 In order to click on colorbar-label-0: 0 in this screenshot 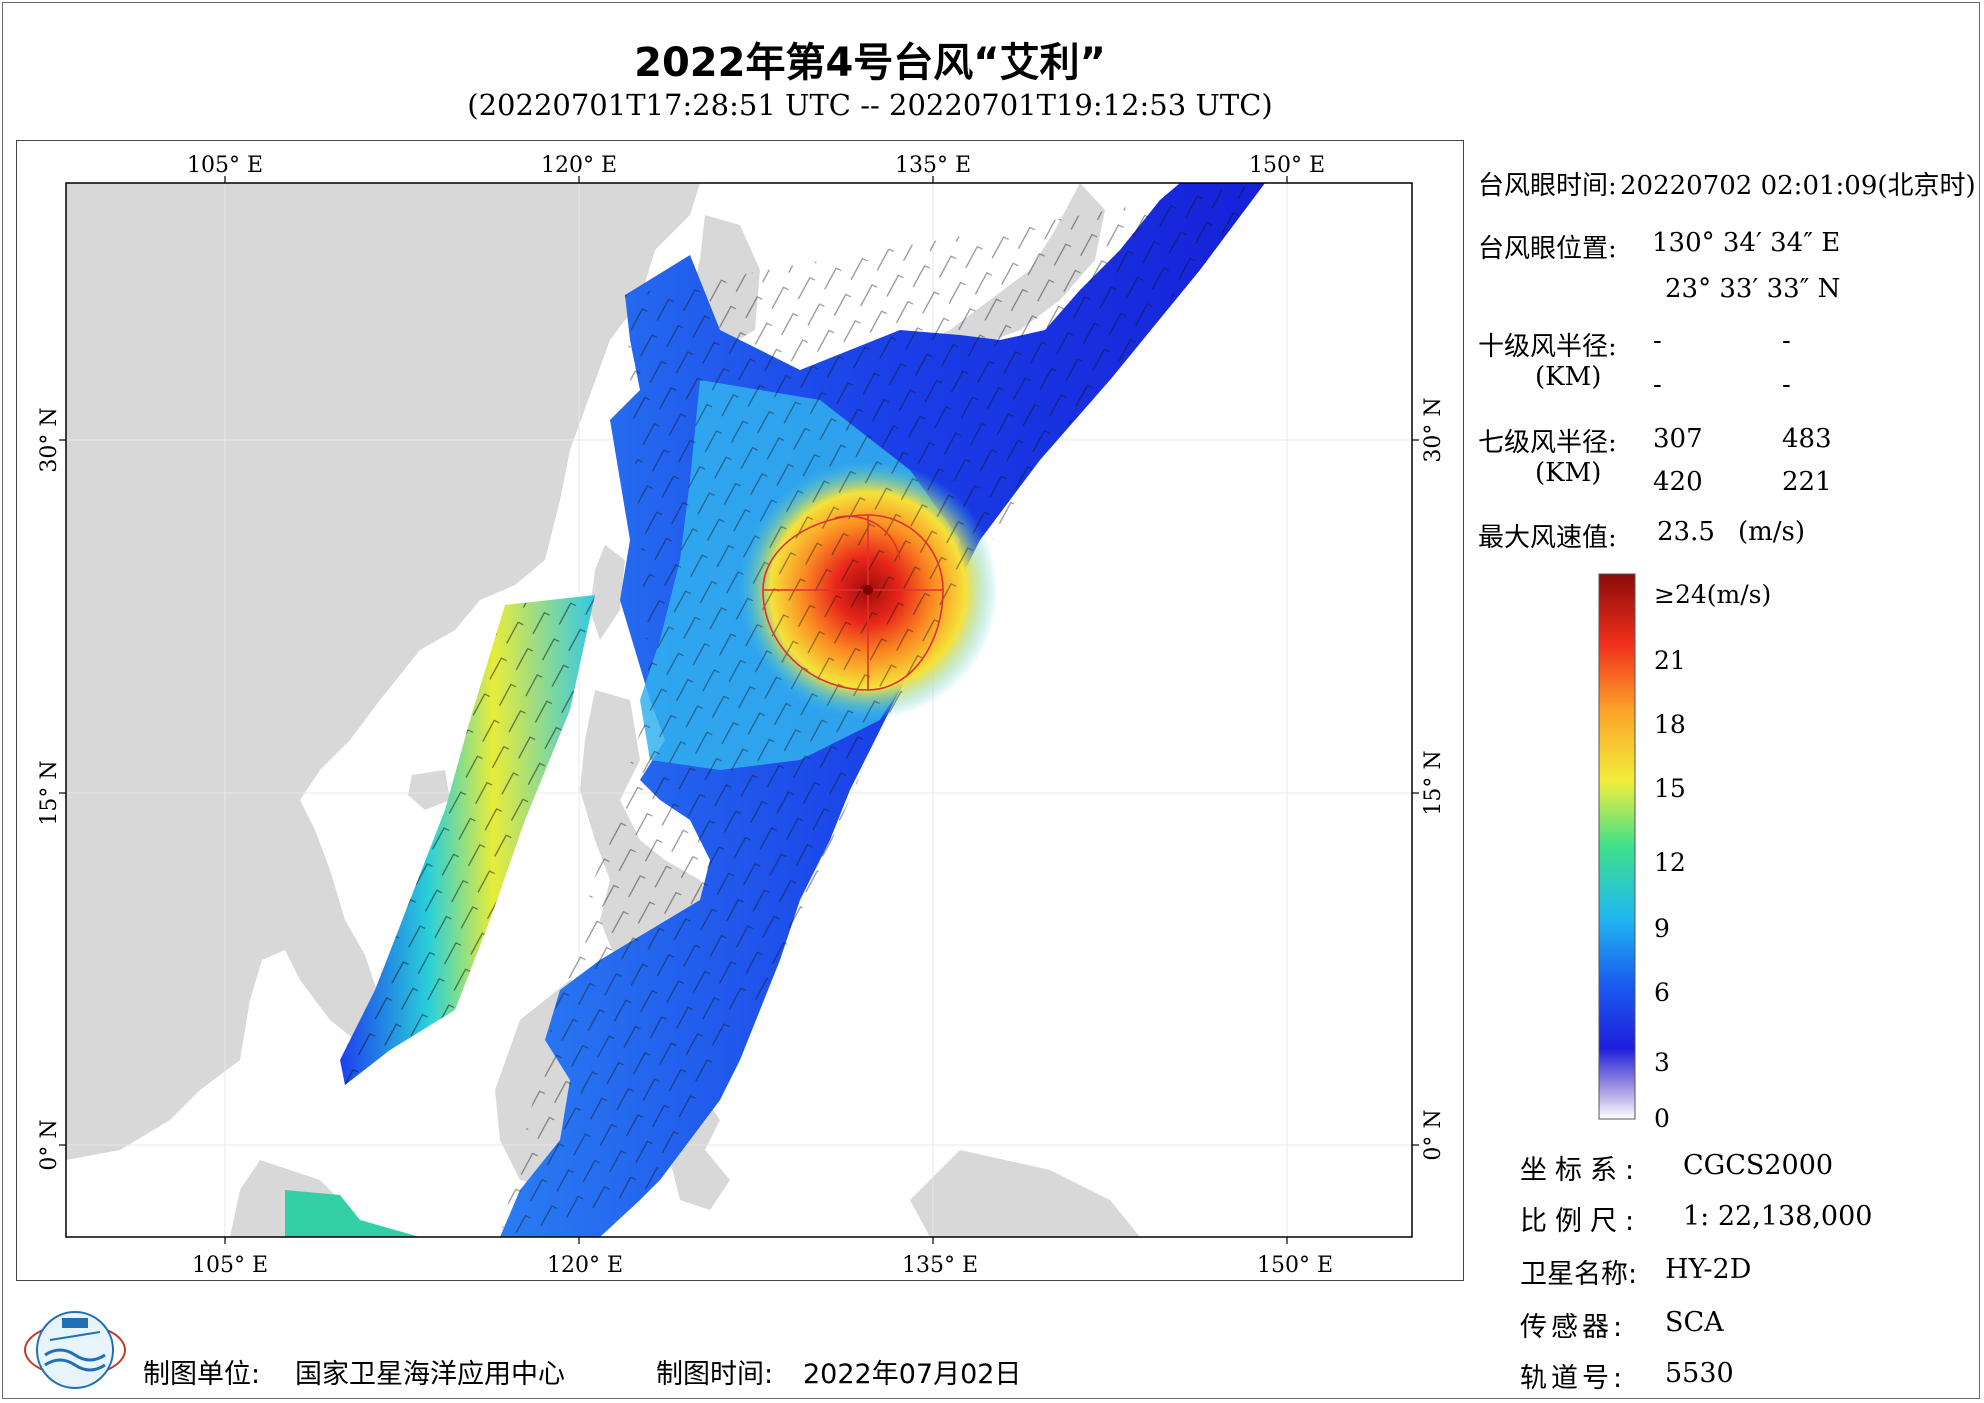, I will do `click(1662, 1118)`.